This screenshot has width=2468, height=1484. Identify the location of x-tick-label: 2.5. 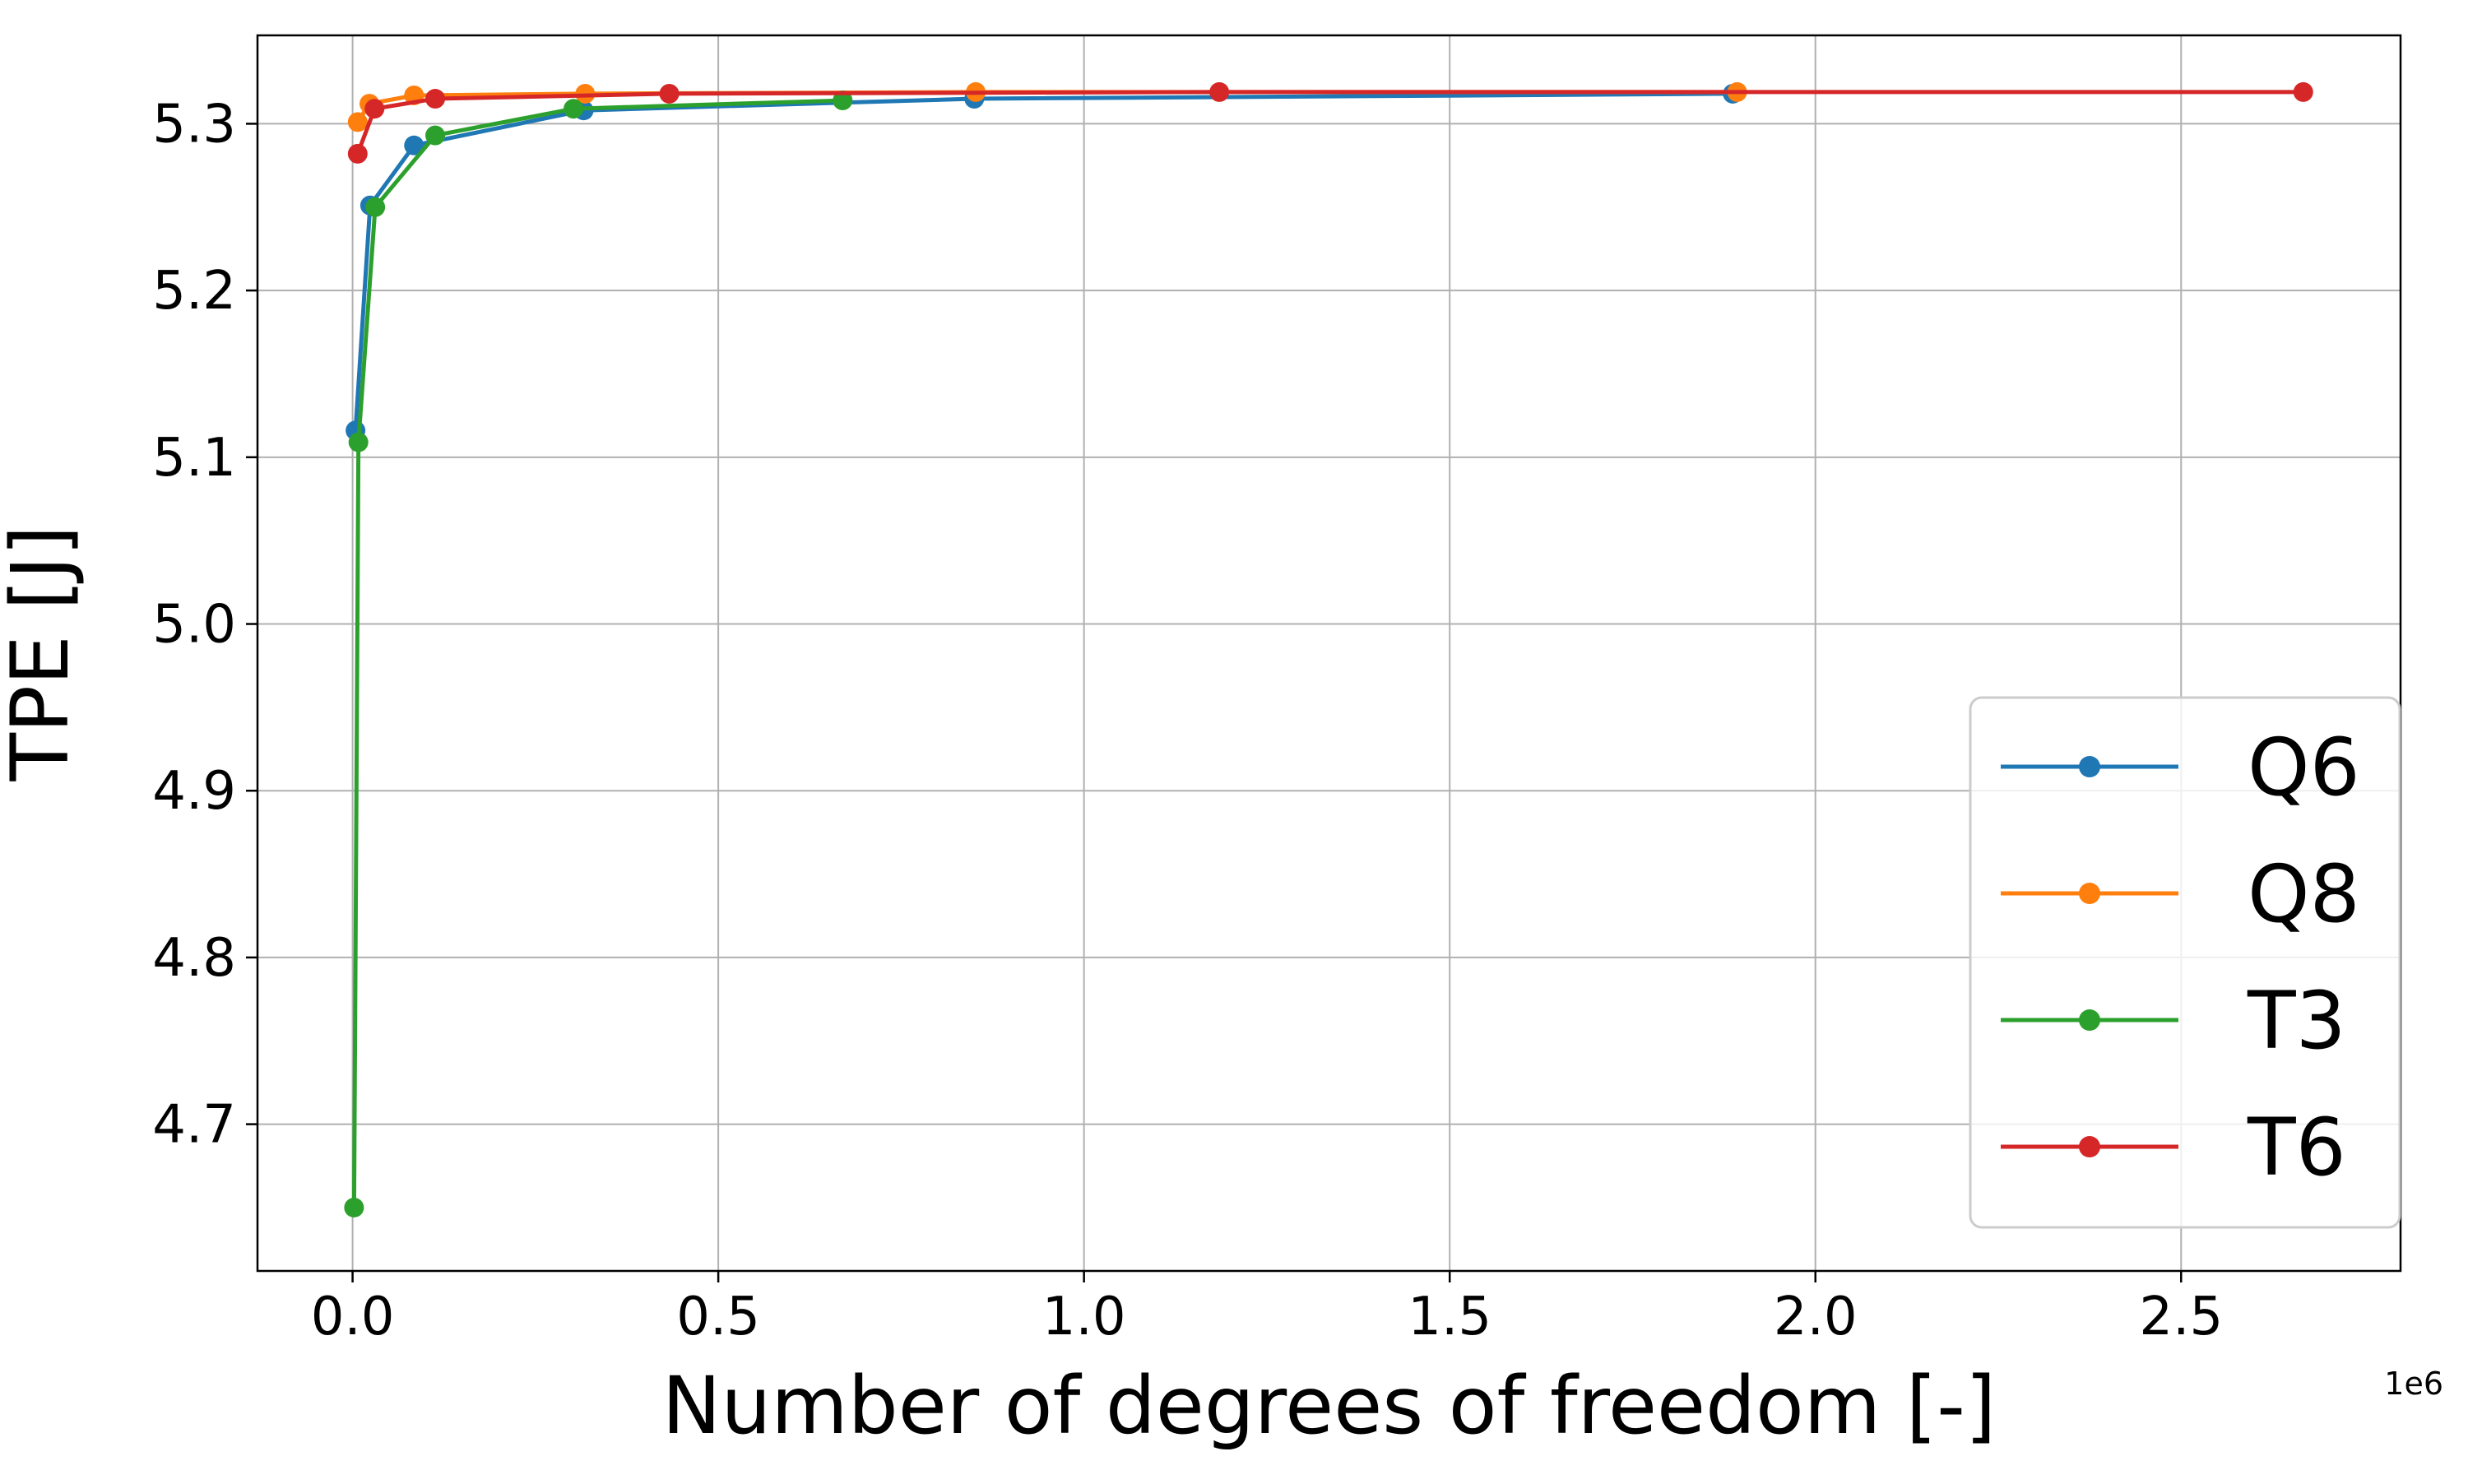
(2181, 1317).